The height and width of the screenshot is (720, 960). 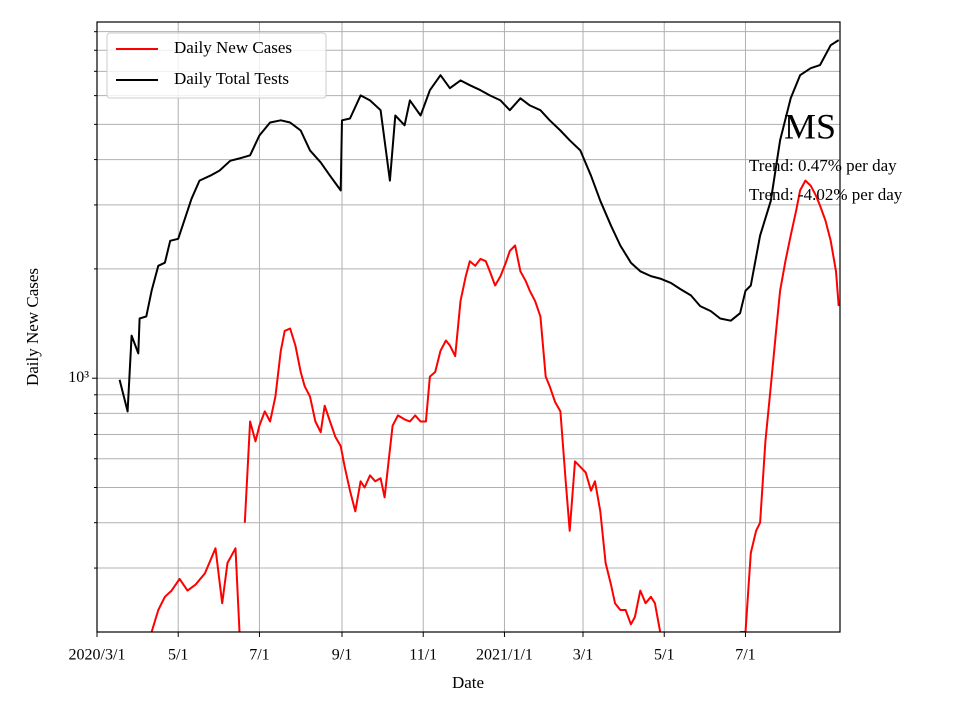 What do you see at coordinates (826, 194) in the screenshot?
I see `annotation: Trend: -4.02% per day` at bounding box center [826, 194].